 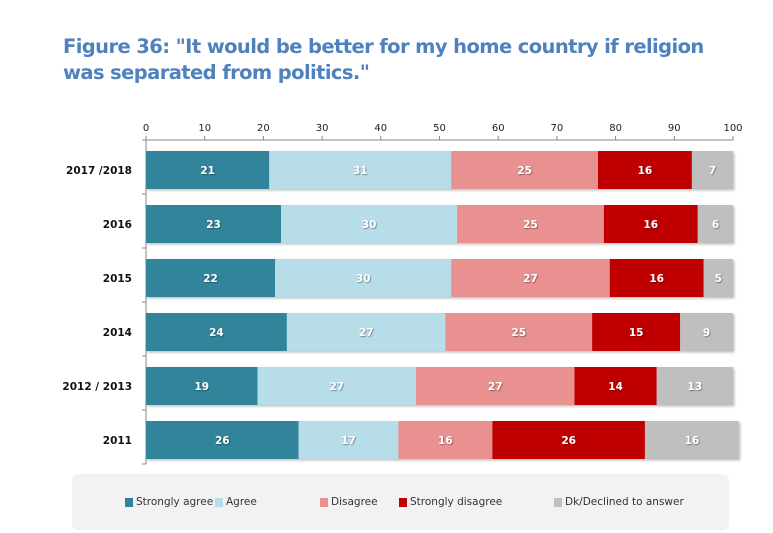 I want to click on bar-row-labels: 22 30 27 16 5, so click(x=462, y=279).